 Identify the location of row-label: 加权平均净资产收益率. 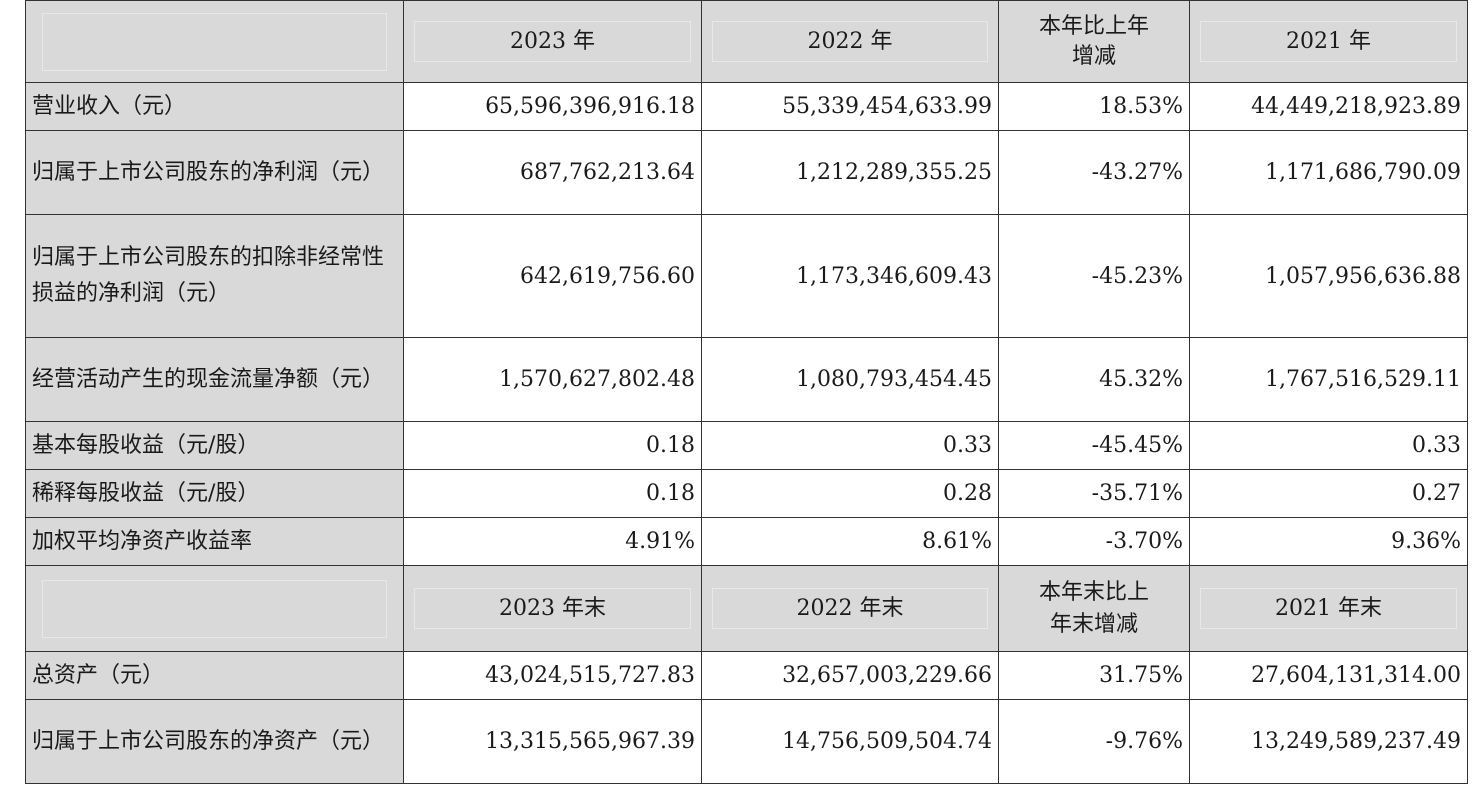
(214, 541).